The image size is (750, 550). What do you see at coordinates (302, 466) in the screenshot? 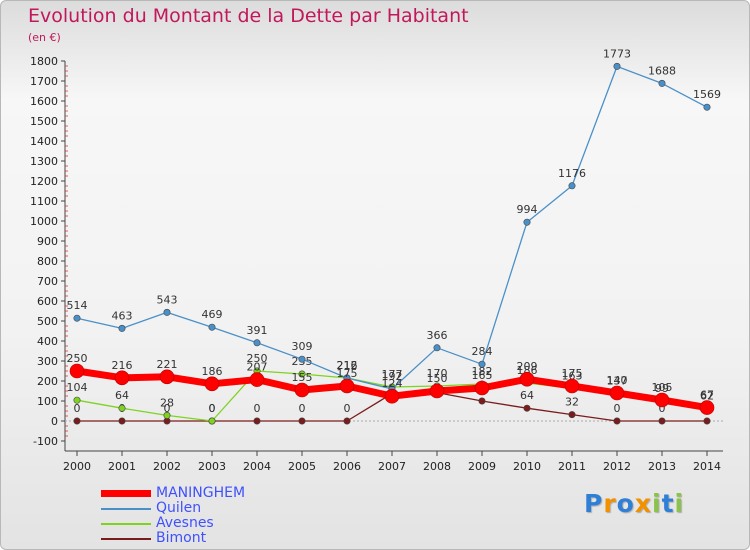
I see `x-tick-label: 2005` at bounding box center [302, 466].